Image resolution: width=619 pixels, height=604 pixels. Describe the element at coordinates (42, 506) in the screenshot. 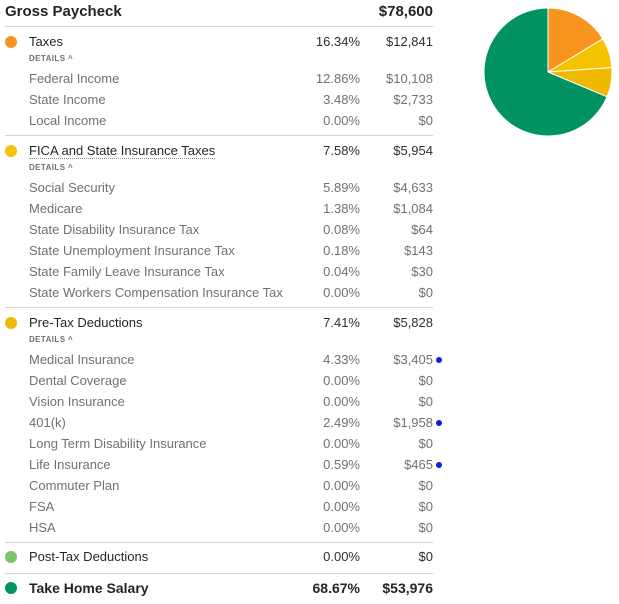

I see `row-label: FSA` at that location.